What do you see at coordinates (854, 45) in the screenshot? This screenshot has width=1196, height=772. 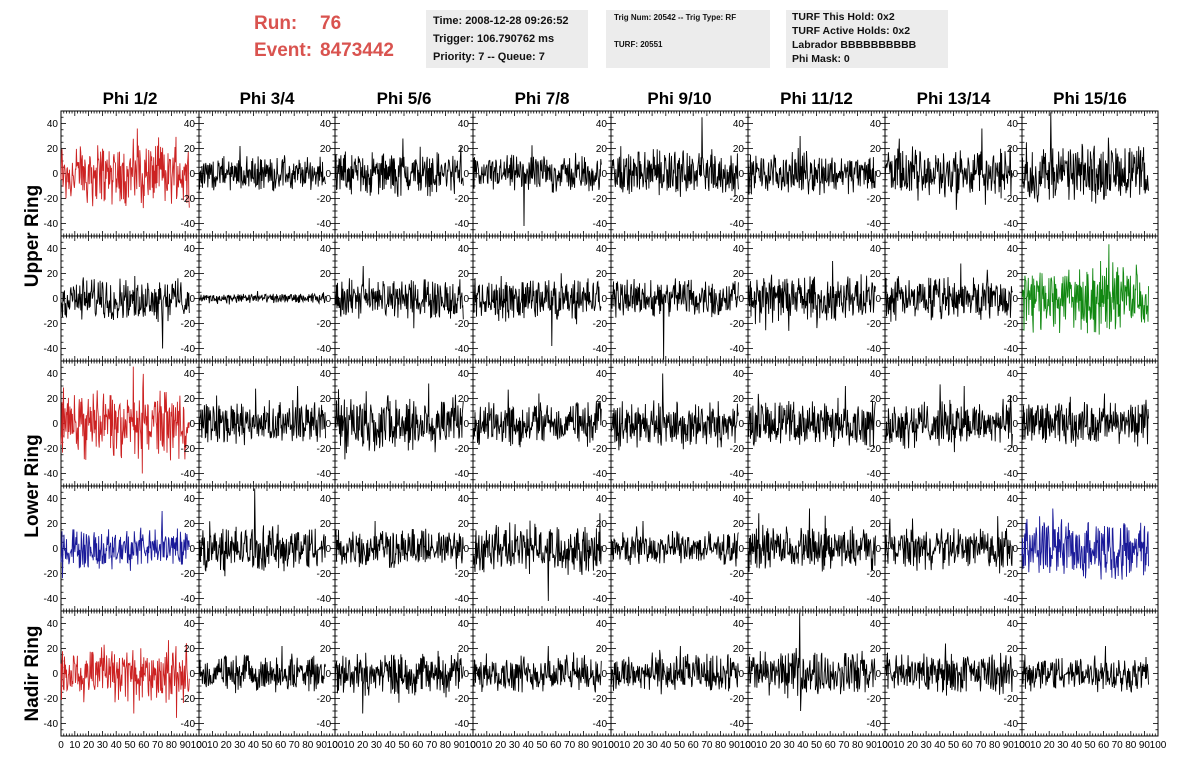 I see `labrador-text: Labrador BBBBBBBBBB` at bounding box center [854, 45].